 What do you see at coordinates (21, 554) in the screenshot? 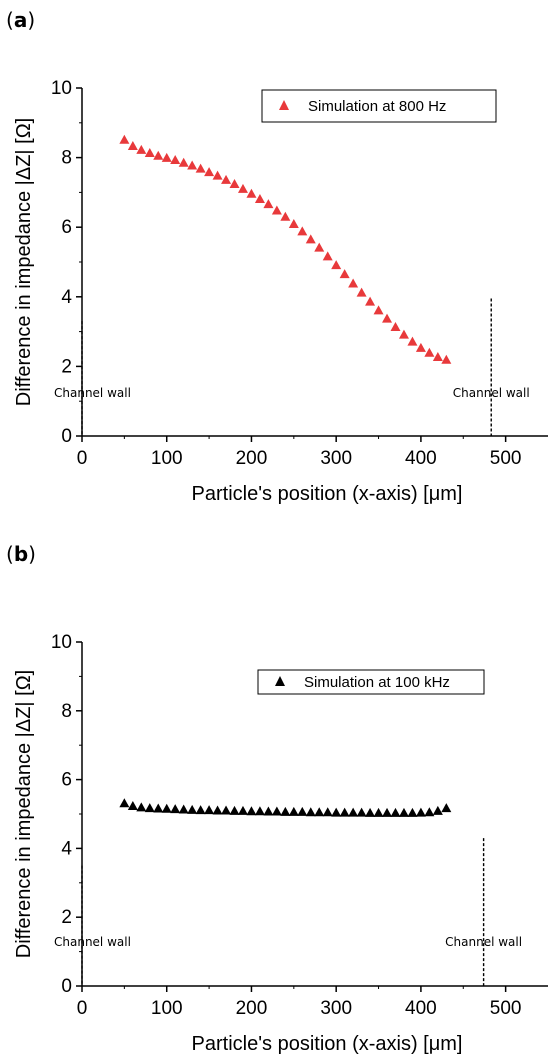
I see `panel-label-b: (b)` at bounding box center [21, 554].